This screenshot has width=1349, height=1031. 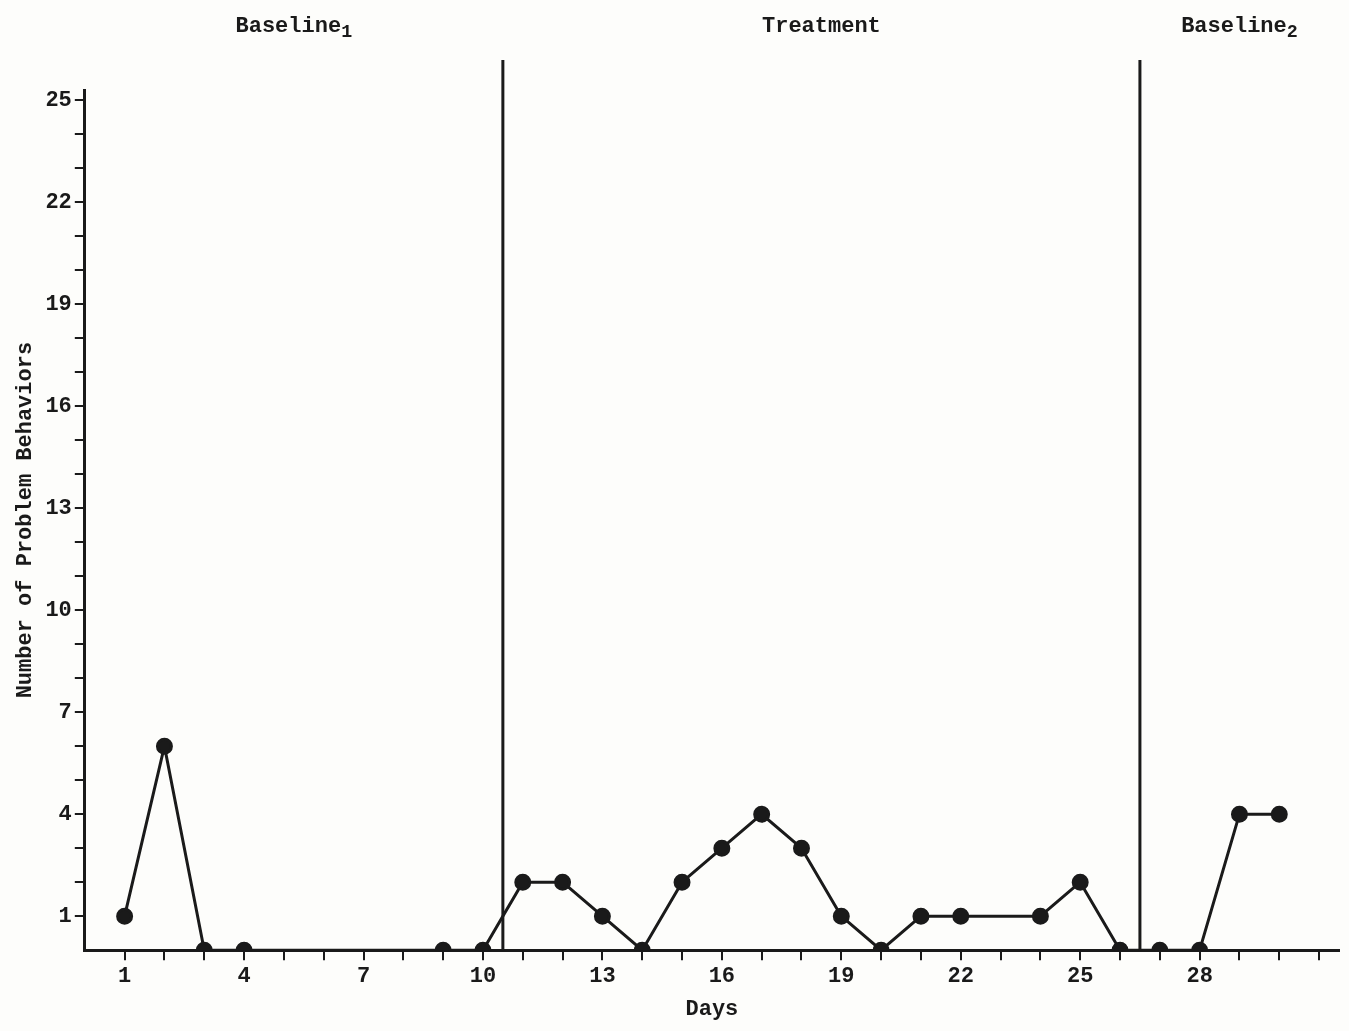 What do you see at coordinates (25, 520) in the screenshot?
I see `y-axis-title: Number of Problem Behaviors` at bounding box center [25, 520].